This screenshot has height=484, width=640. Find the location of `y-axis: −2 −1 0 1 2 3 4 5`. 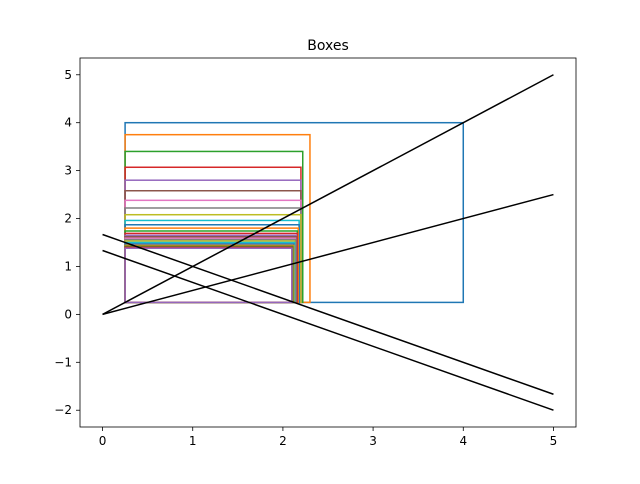

y-axis: −2 −1 0 1 2 3 4 5 is located at coordinates (67, 242).